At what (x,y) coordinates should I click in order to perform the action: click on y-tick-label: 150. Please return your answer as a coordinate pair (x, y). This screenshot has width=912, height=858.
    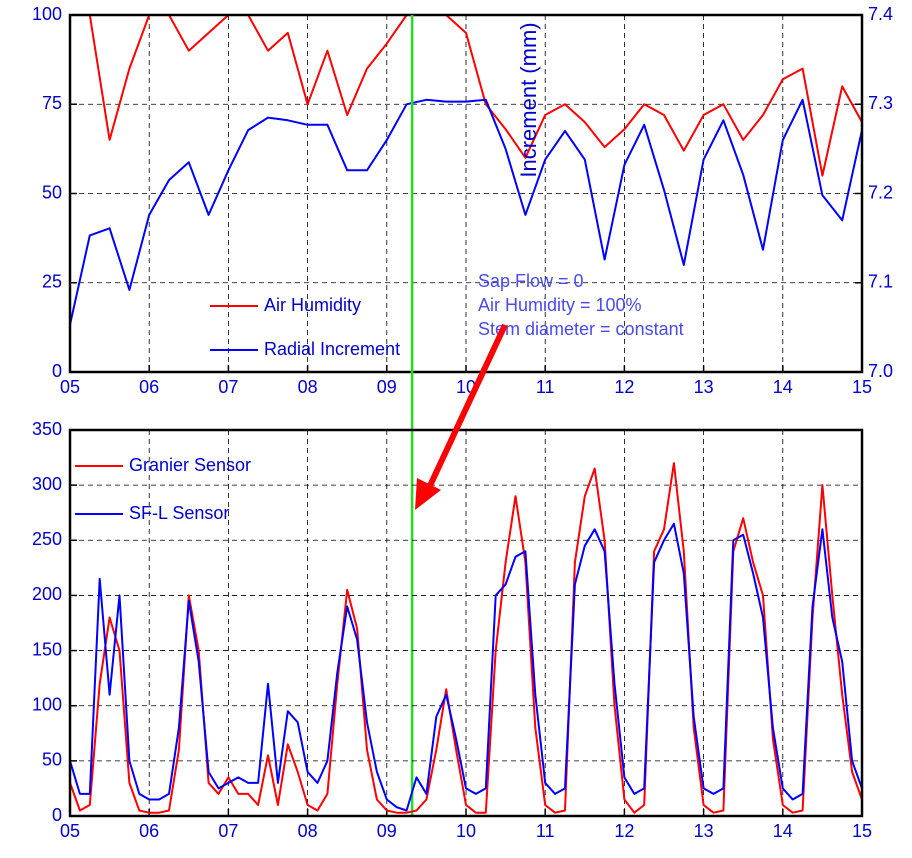
    Looking at the image, I should click on (47, 649).